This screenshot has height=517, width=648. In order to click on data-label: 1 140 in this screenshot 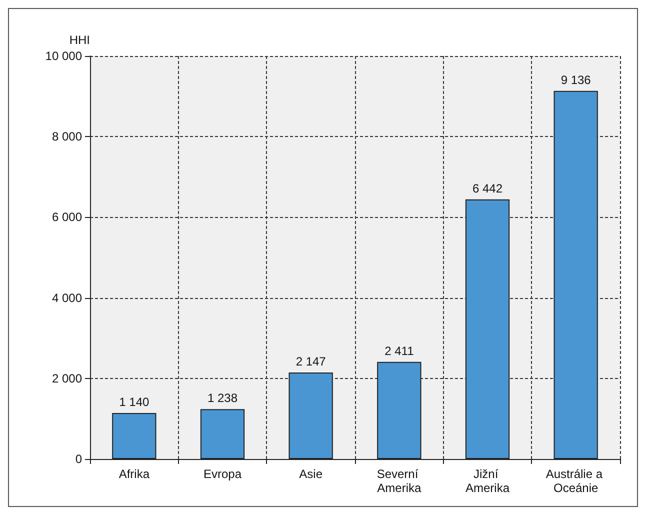, I will do `click(134, 402)`.